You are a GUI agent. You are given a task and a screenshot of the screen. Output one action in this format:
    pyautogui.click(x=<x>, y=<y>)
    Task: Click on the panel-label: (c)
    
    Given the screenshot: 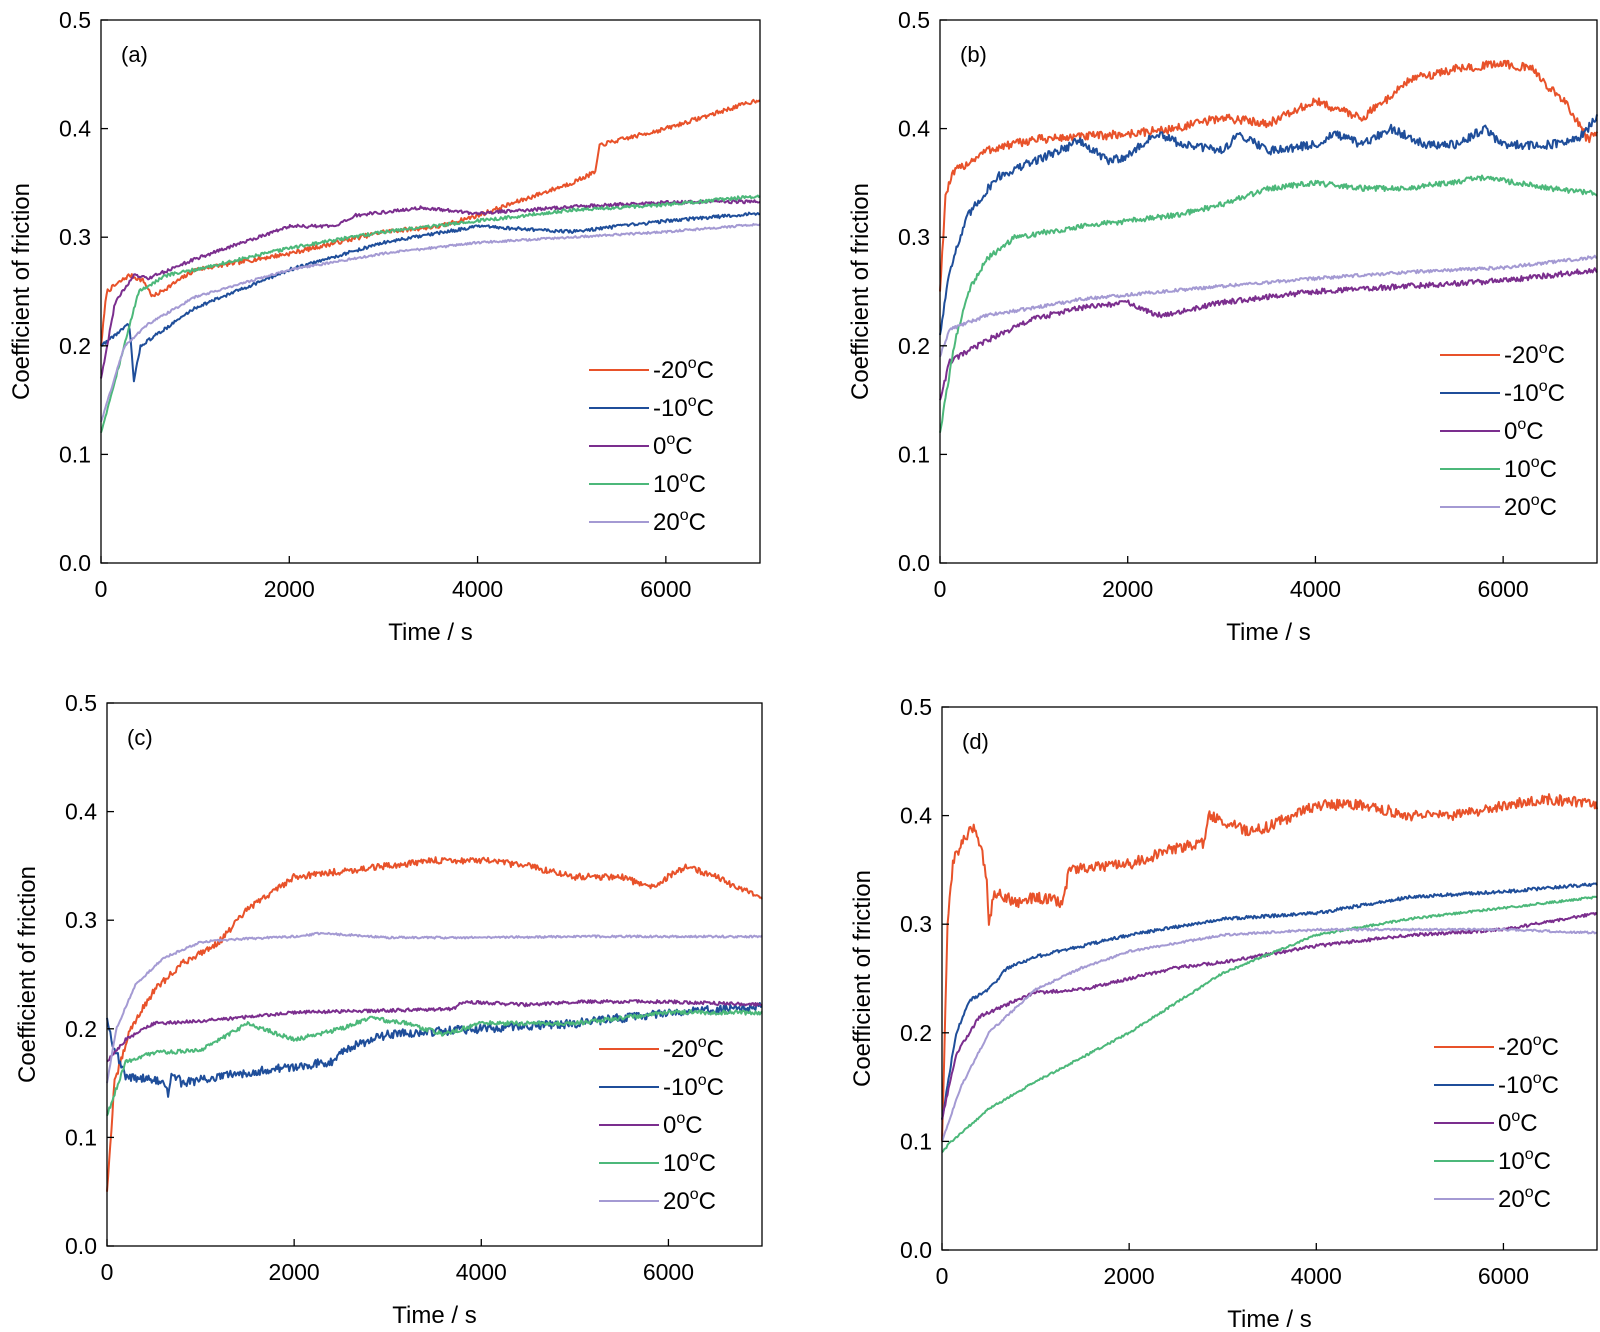 What is the action you would take?
    pyautogui.click(x=140, y=737)
    